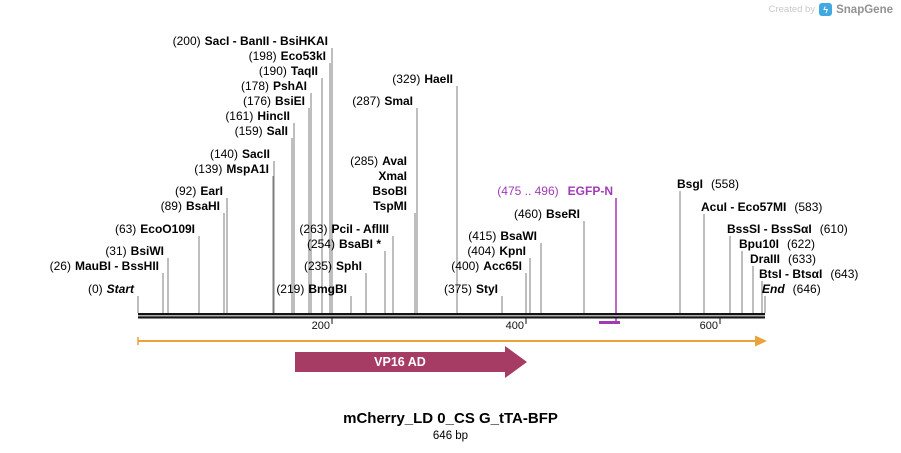 This screenshot has width=901, height=453. I want to click on site-pos: (646), so click(806, 289).